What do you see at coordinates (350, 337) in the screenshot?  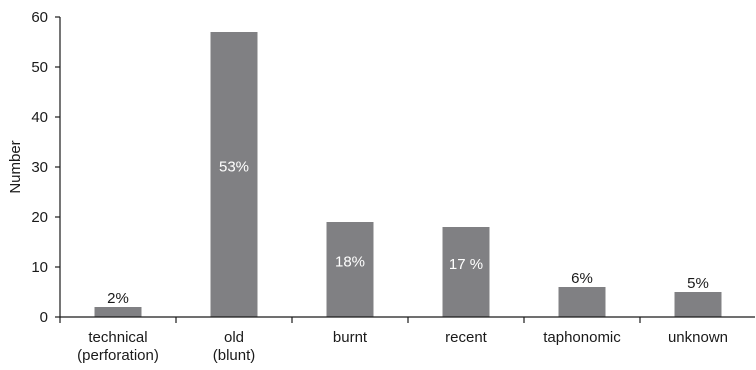 I see `x-tick-label: burnt` at bounding box center [350, 337].